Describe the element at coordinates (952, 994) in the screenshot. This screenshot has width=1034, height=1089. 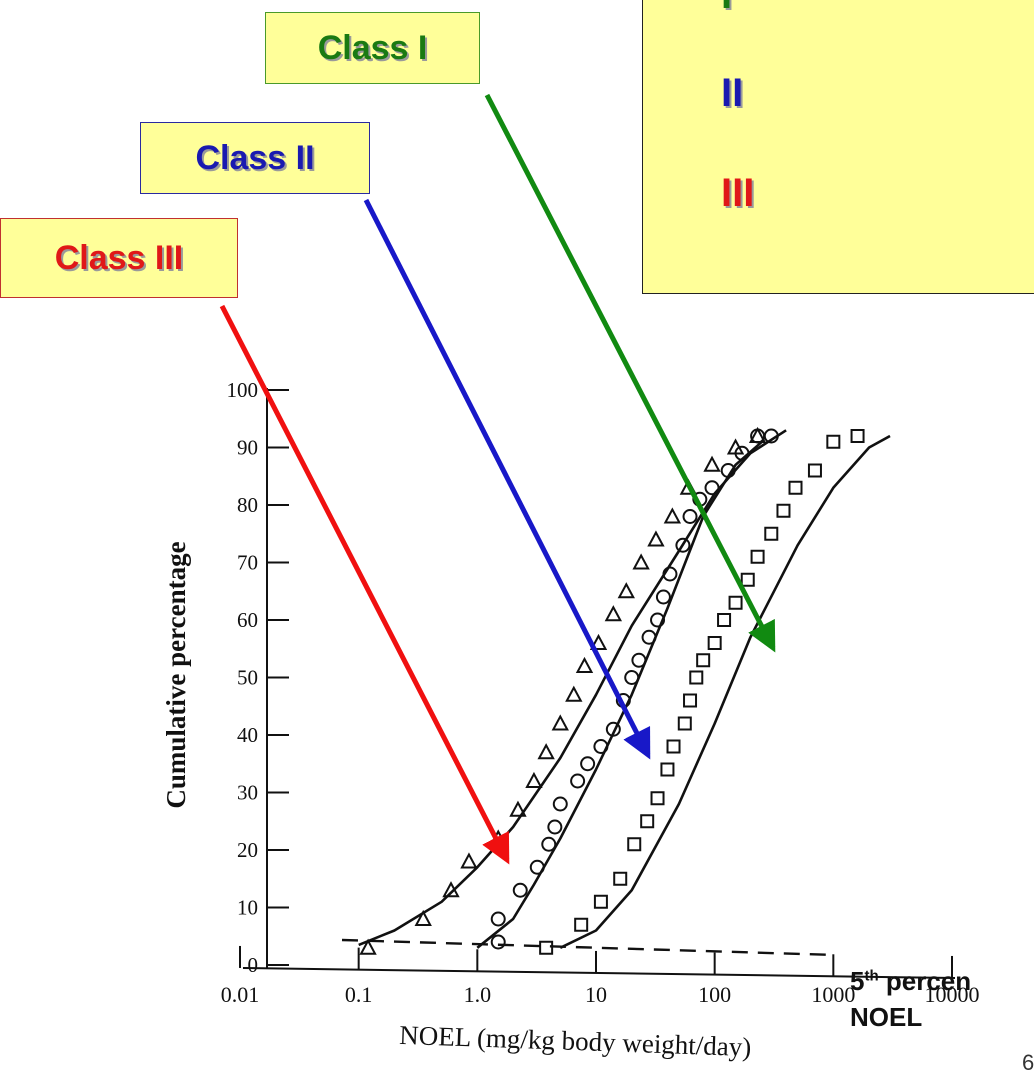
I see `x-tick-label-6: 10000` at that location.